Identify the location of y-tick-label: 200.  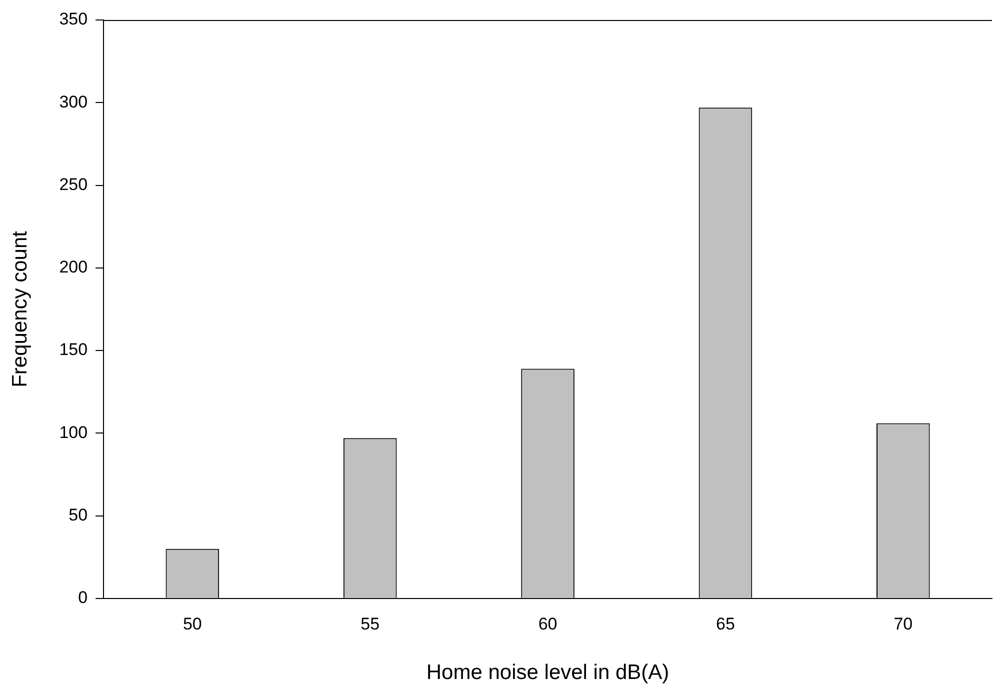
(73, 267).